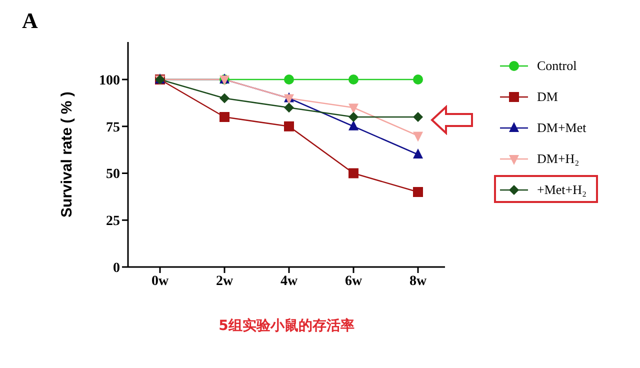 This screenshot has height=368, width=640. Describe the element at coordinates (113, 222) in the screenshot. I see `y-tick-label: 25` at that location.